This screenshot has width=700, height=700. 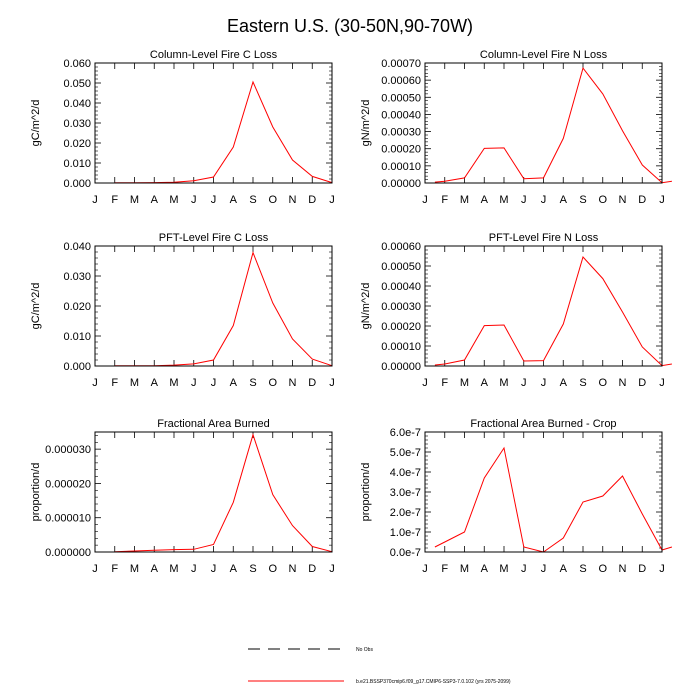 What do you see at coordinates (77, 84) in the screenshot?
I see `y-tick-label: 0.050` at bounding box center [77, 84].